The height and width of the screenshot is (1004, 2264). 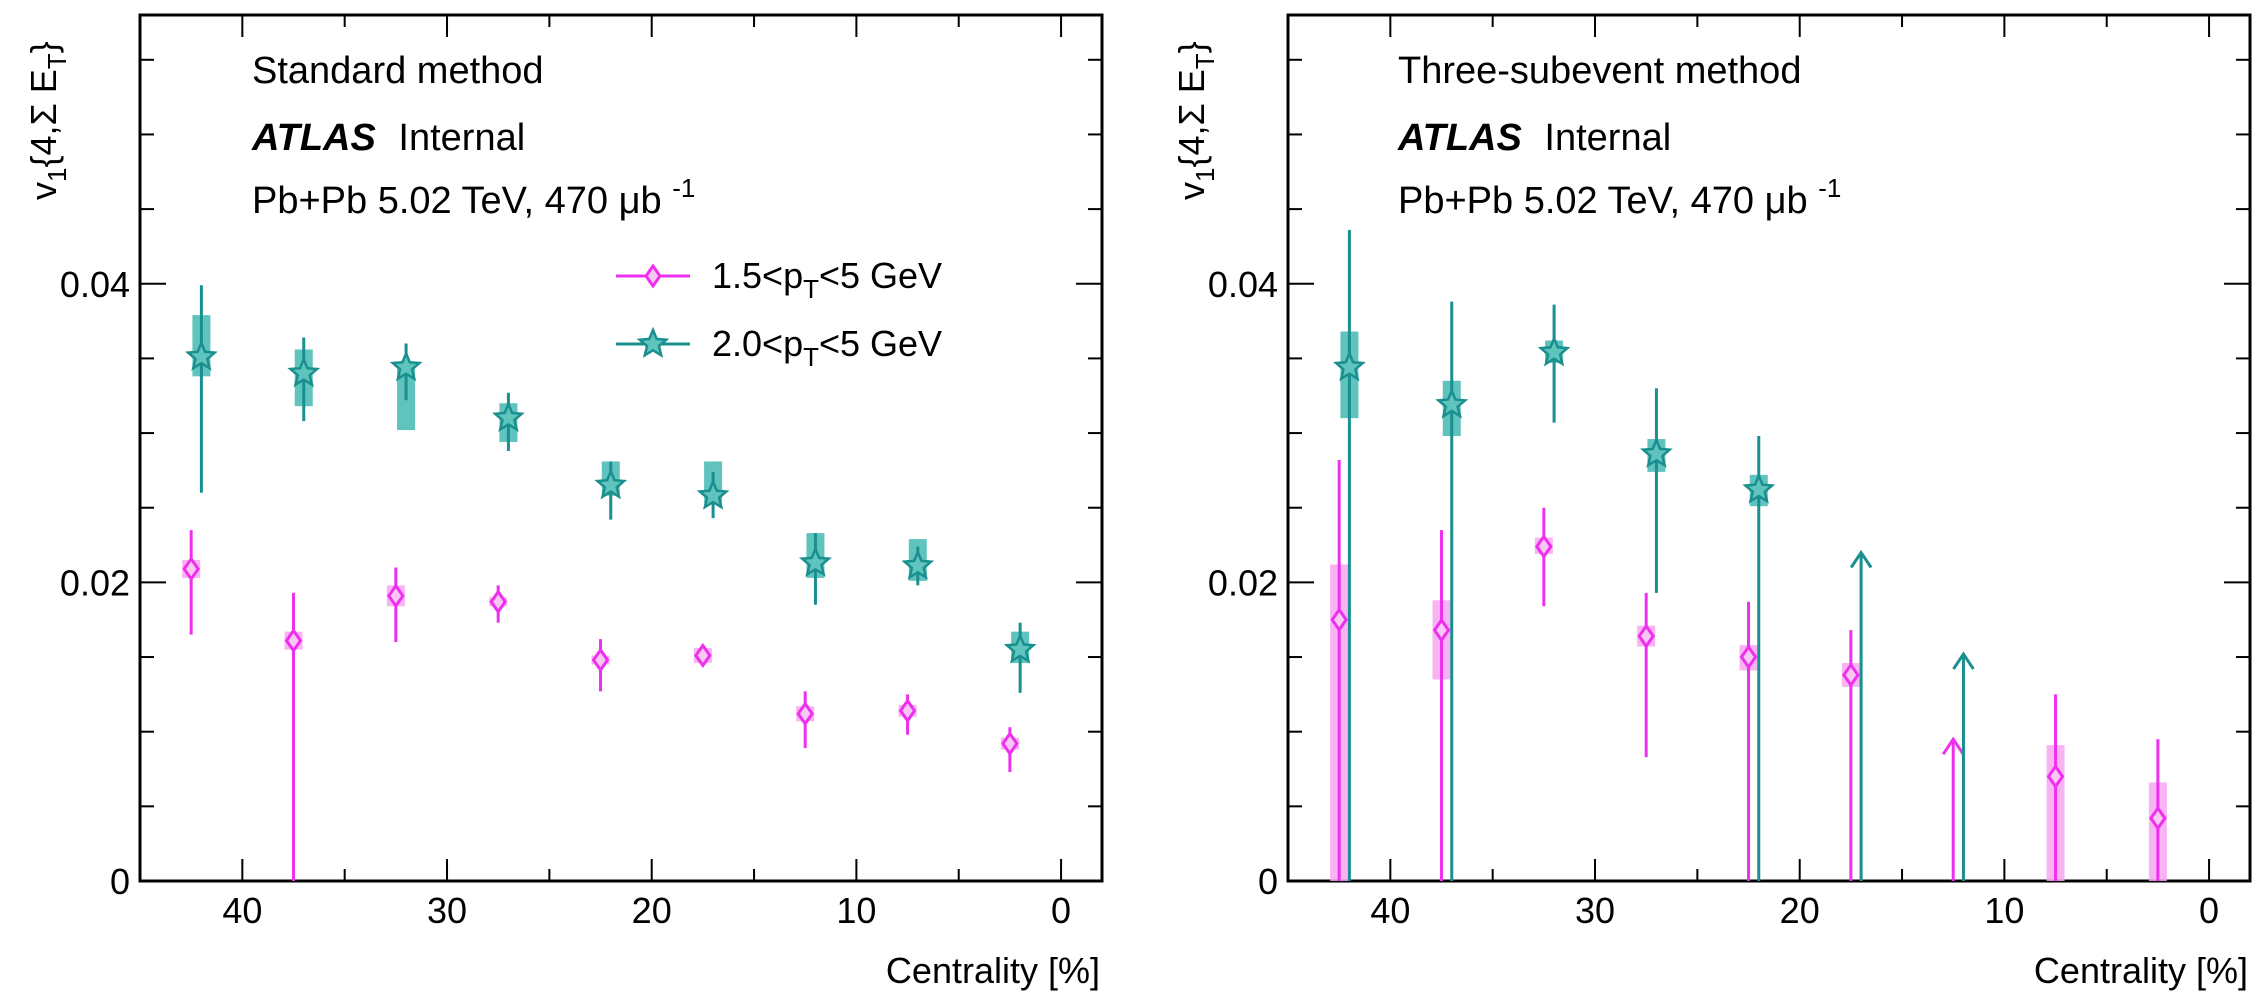 What do you see at coordinates (827, 279) in the screenshot?
I see `legend-entry-magenta-label: 1.5<pT<5 GeV` at bounding box center [827, 279].